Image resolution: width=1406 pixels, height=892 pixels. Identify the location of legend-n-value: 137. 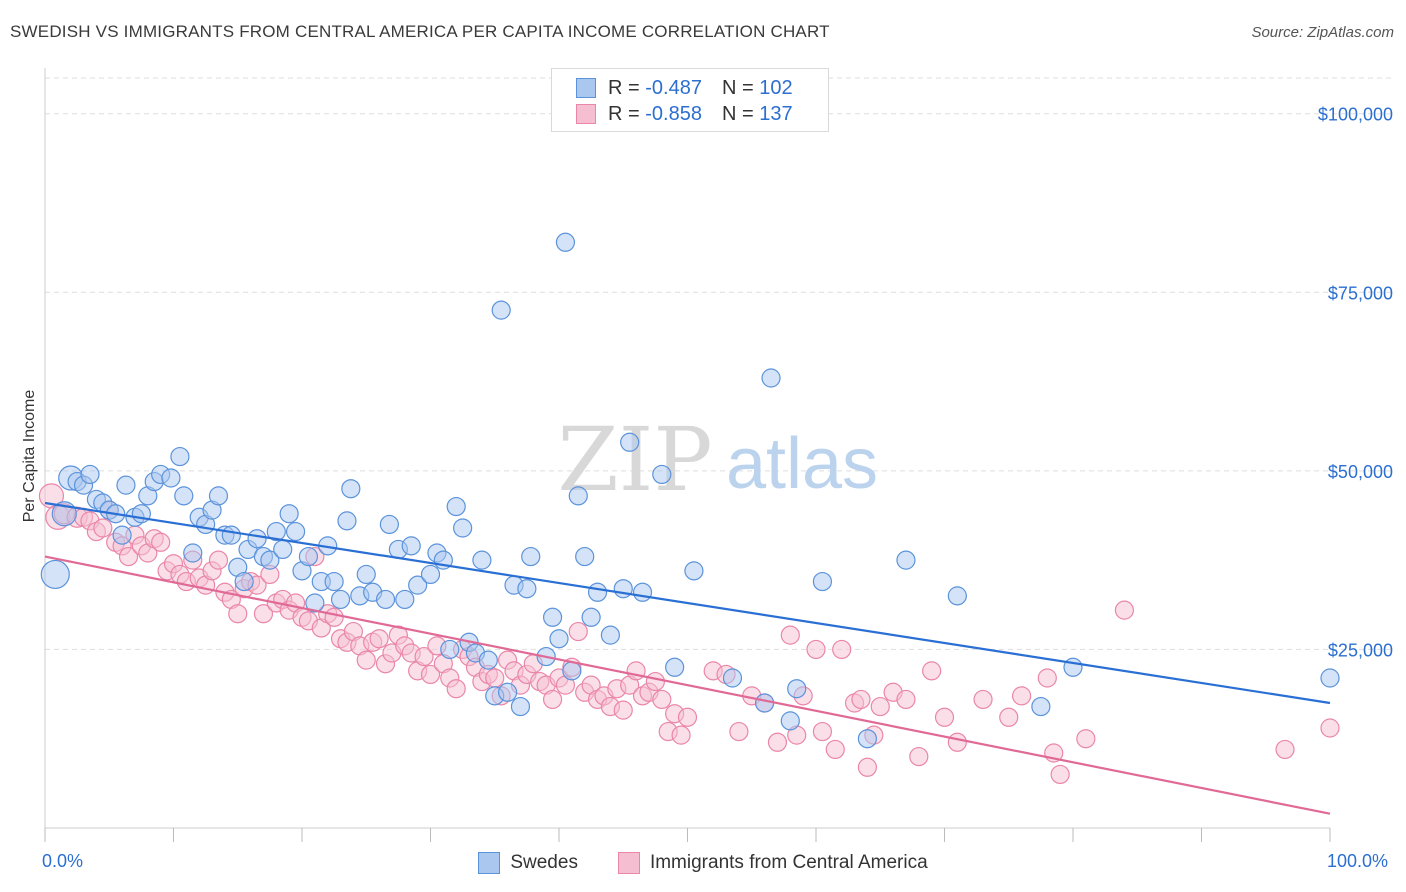
(776, 113).